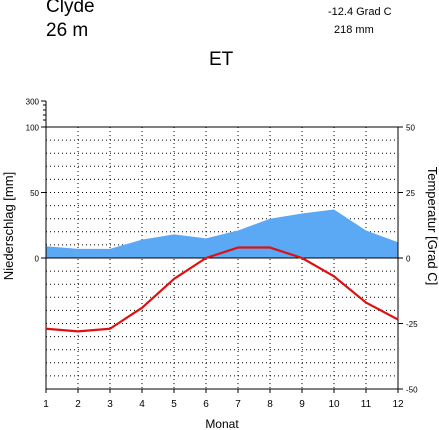 Image resolution: width=439 pixels, height=430 pixels. I want to click on right-tick-label: 50, so click(410, 128).